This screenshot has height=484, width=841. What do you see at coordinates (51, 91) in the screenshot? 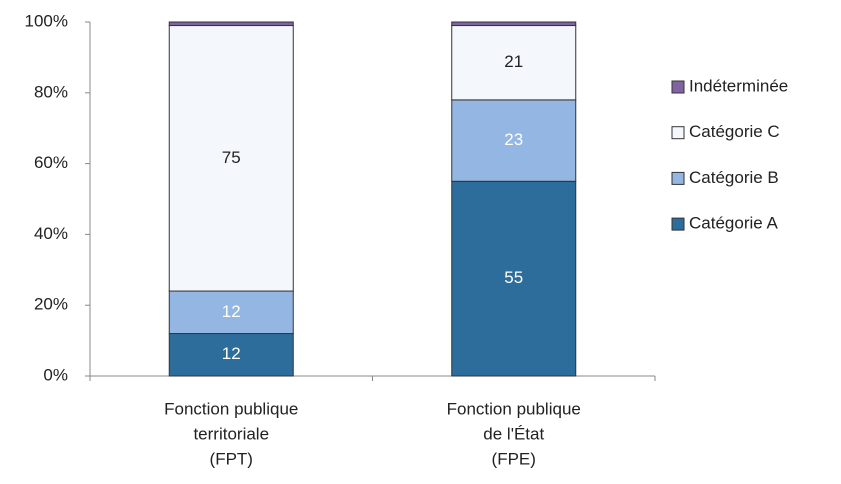
I see `y-tick-label: 80%` at bounding box center [51, 91].